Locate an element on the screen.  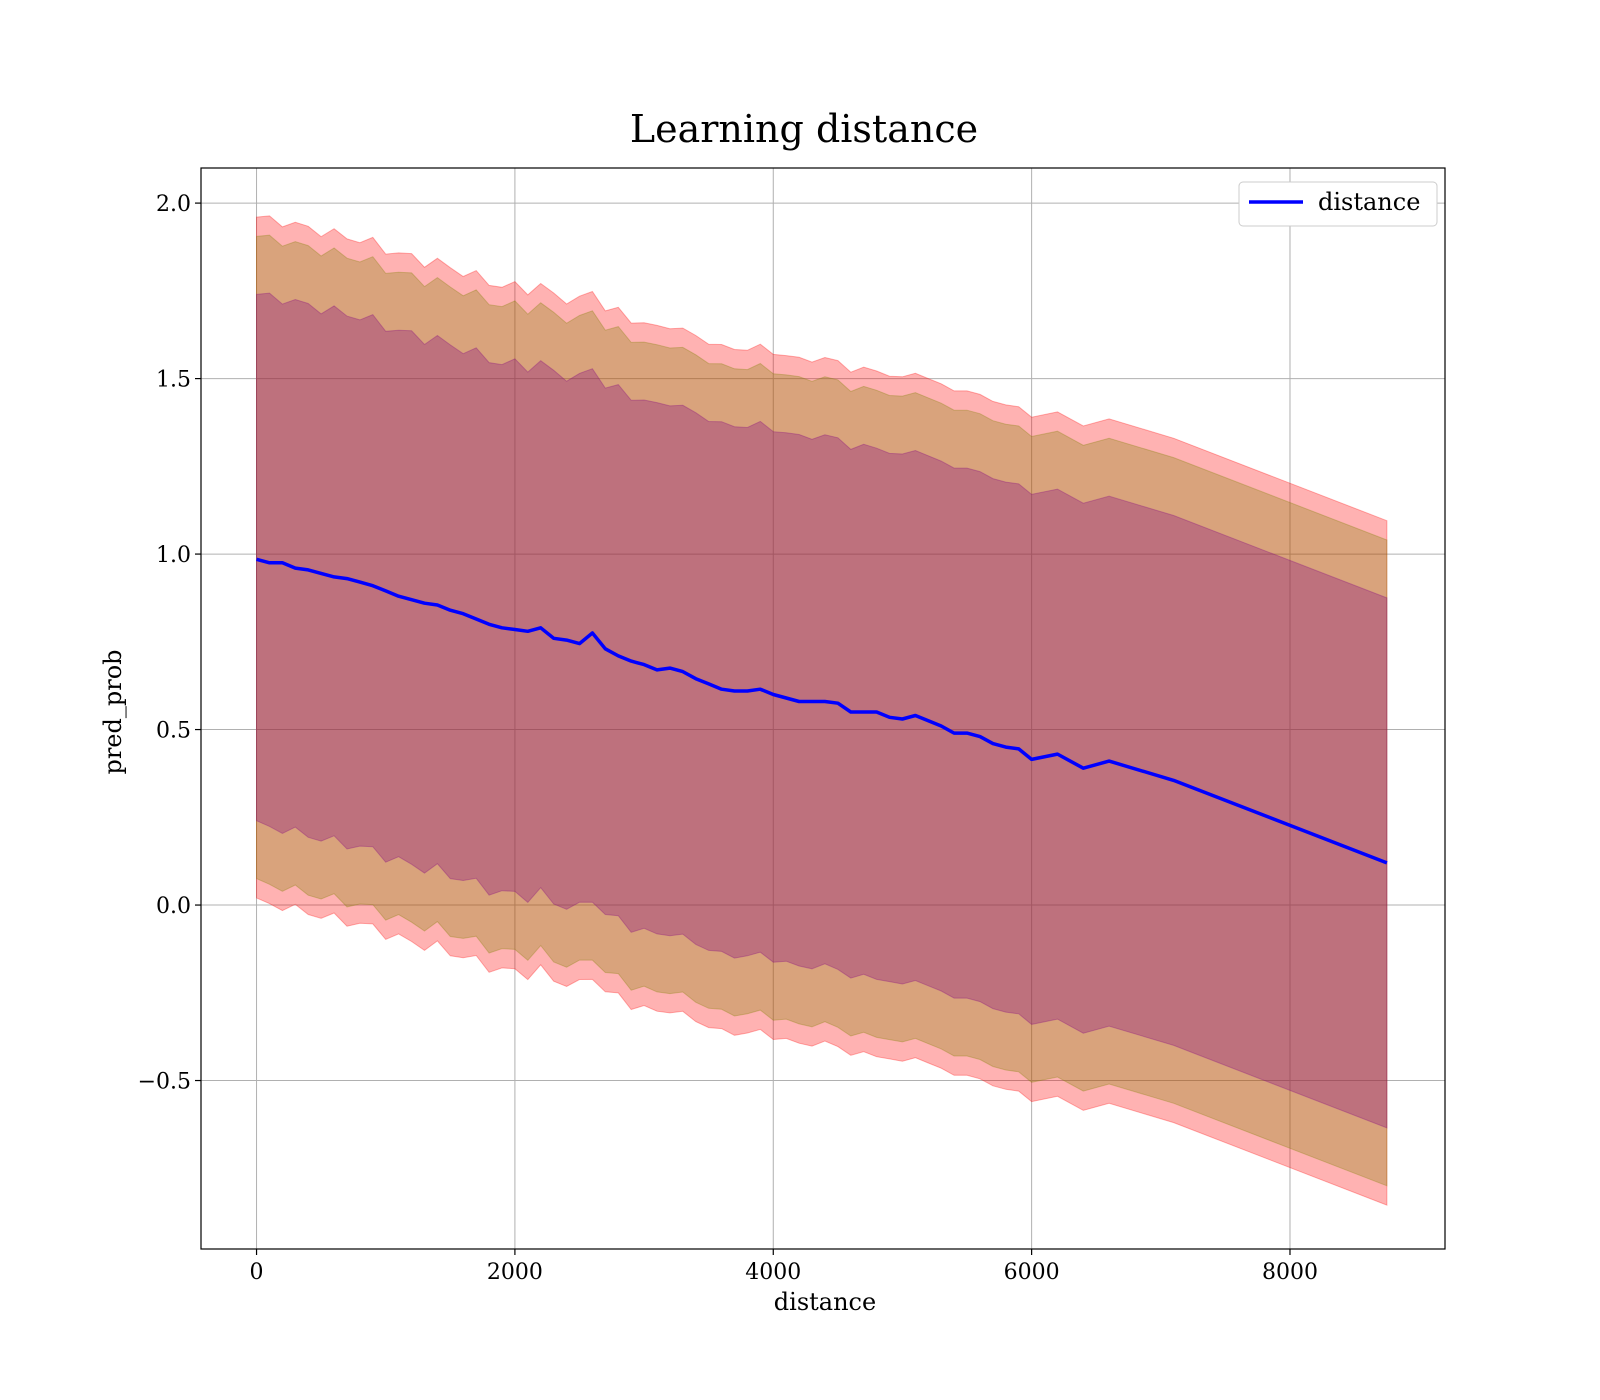
y-tick-label-1: 0.0 is located at coordinates (173, 906).